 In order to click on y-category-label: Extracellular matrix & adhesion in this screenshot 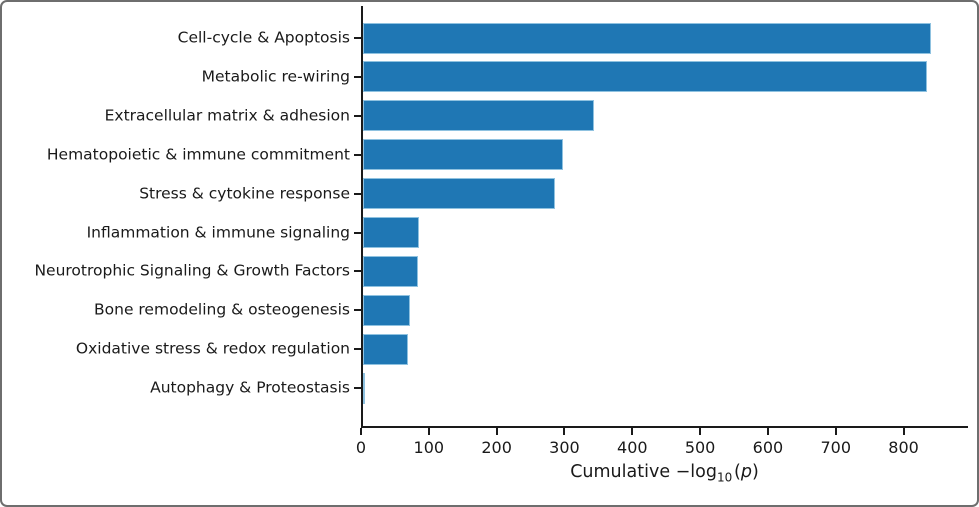, I will do `click(227, 115)`.